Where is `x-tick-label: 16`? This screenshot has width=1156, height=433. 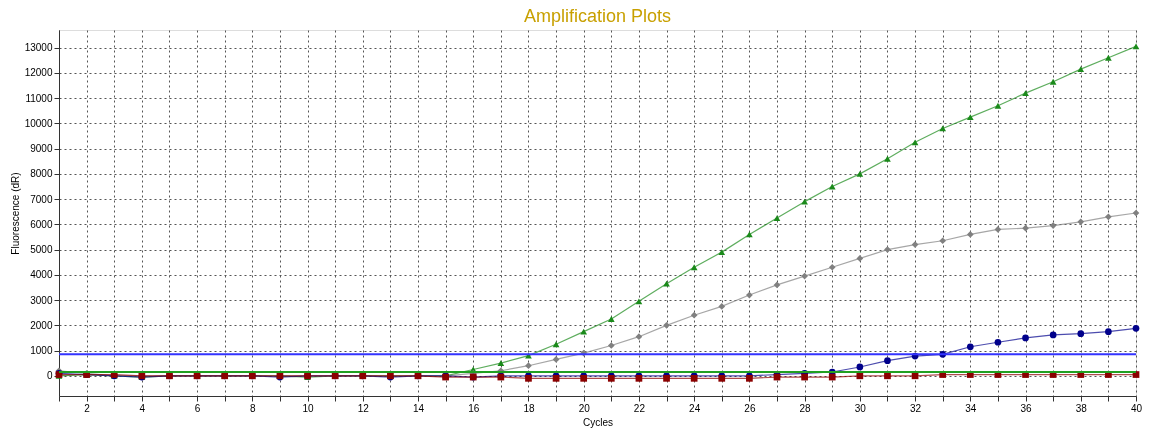 x-tick-label: 16 is located at coordinates (474, 408).